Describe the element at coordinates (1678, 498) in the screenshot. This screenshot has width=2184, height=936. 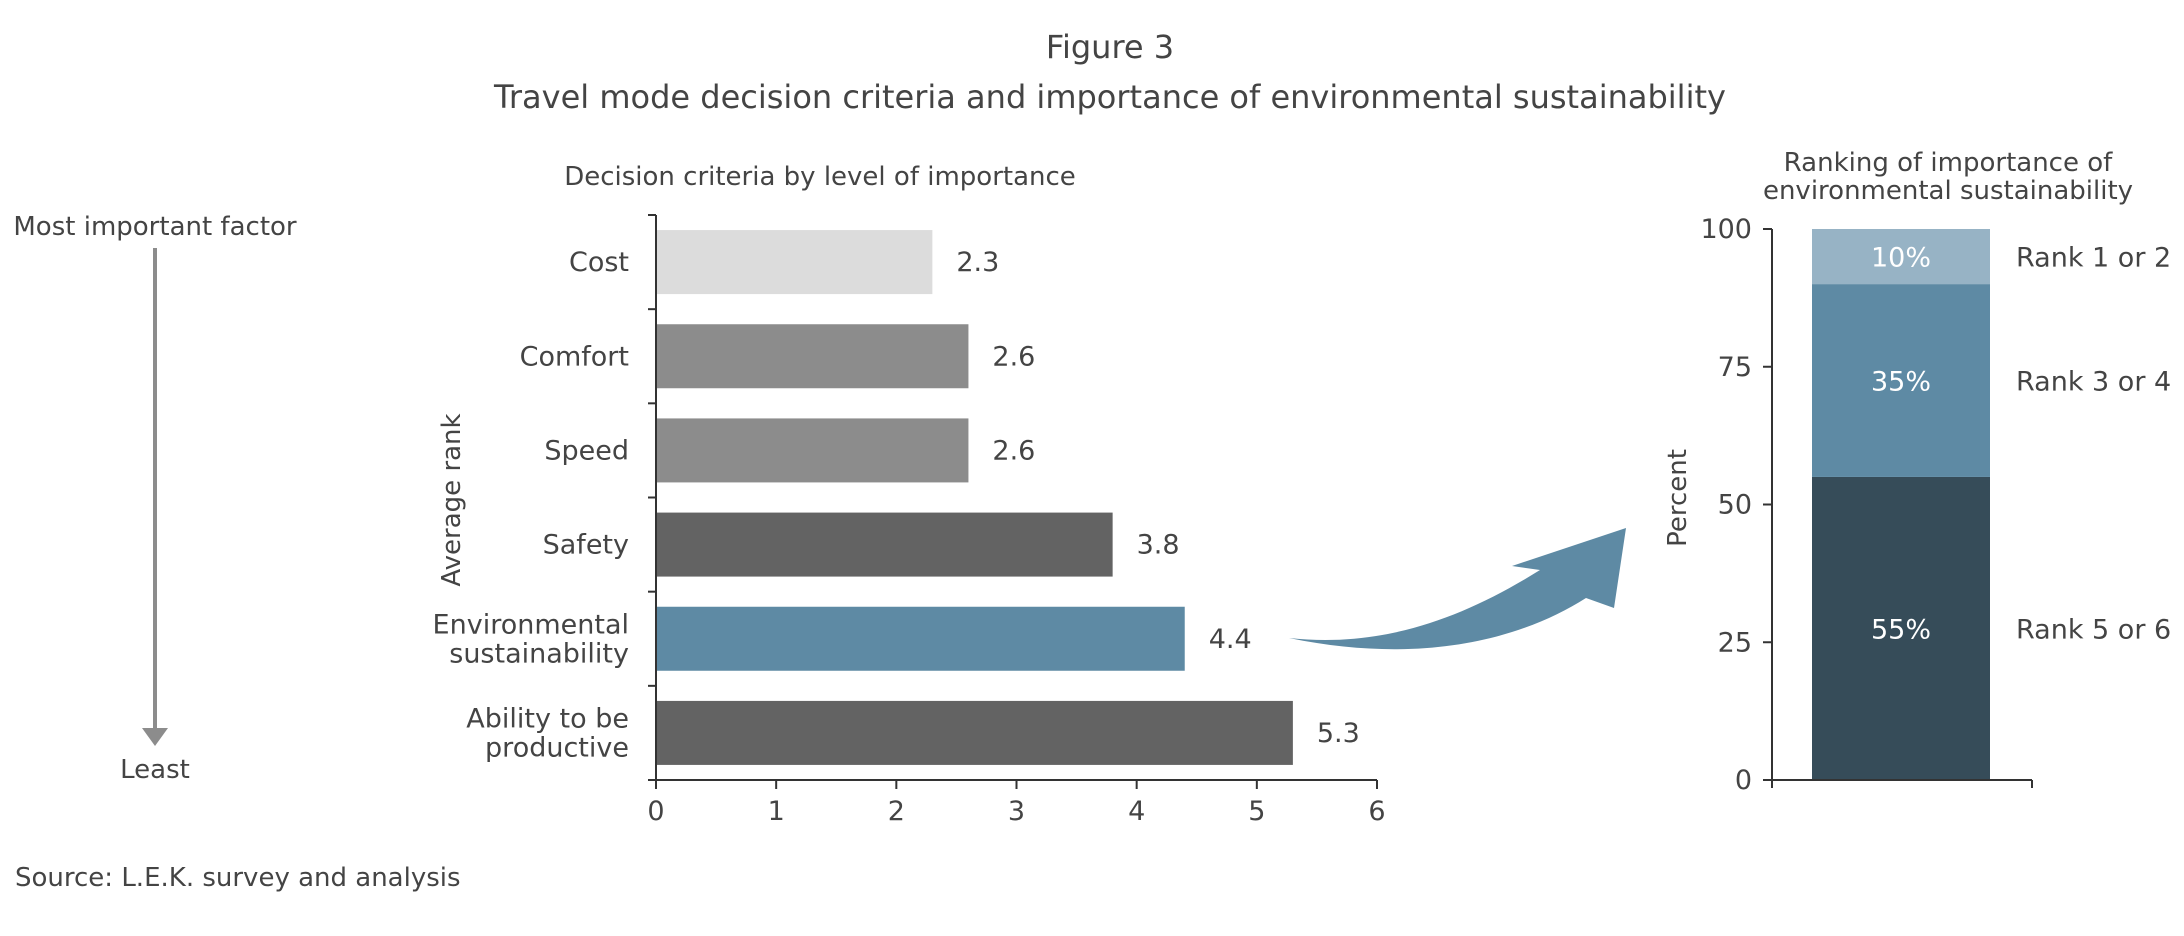
I see `right-chart-ylabel: Percent` at that location.